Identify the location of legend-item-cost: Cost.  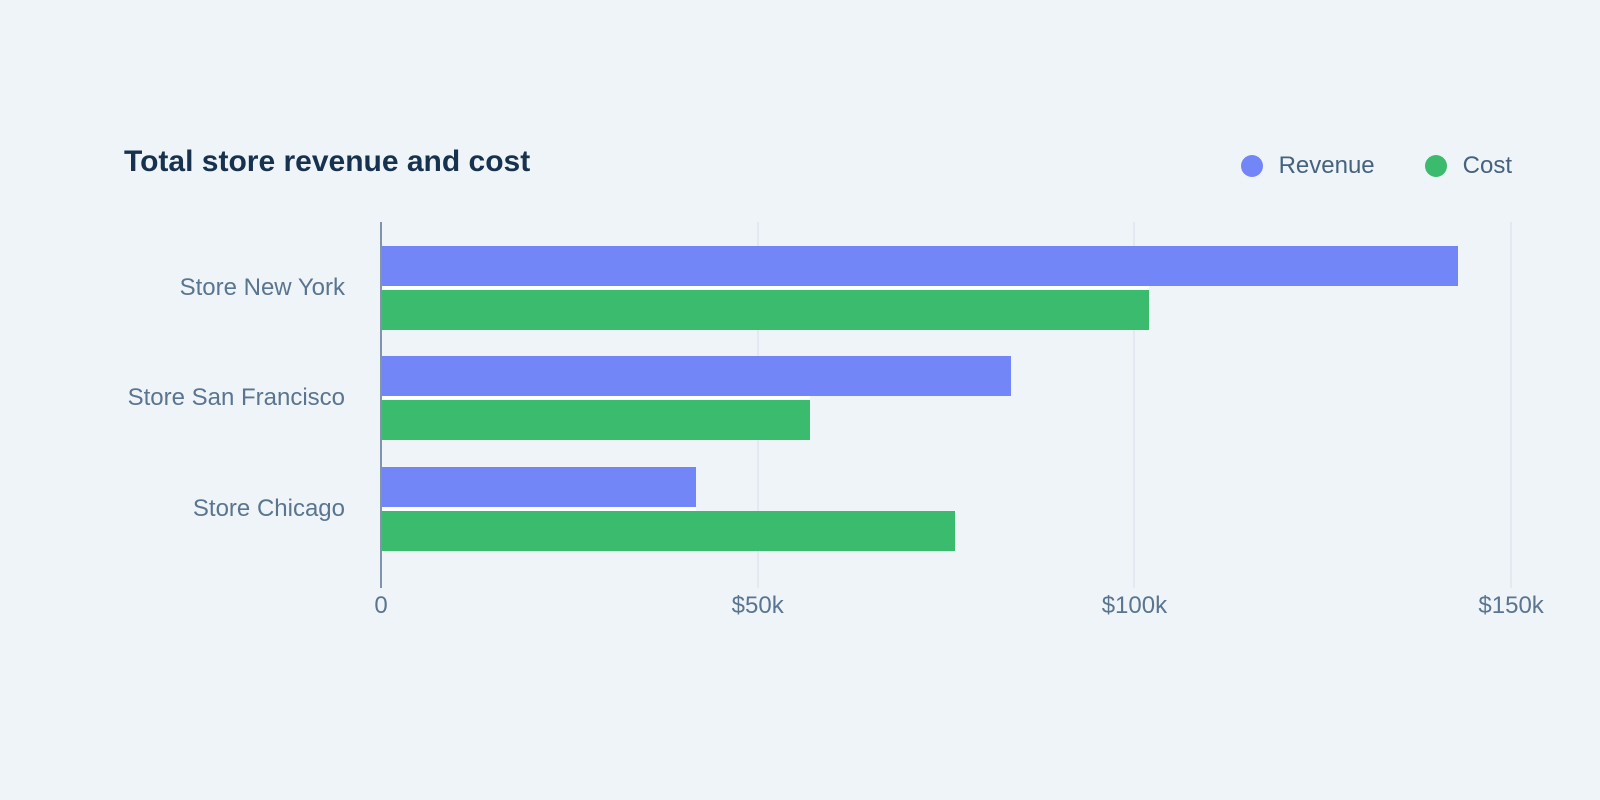
(1468, 165).